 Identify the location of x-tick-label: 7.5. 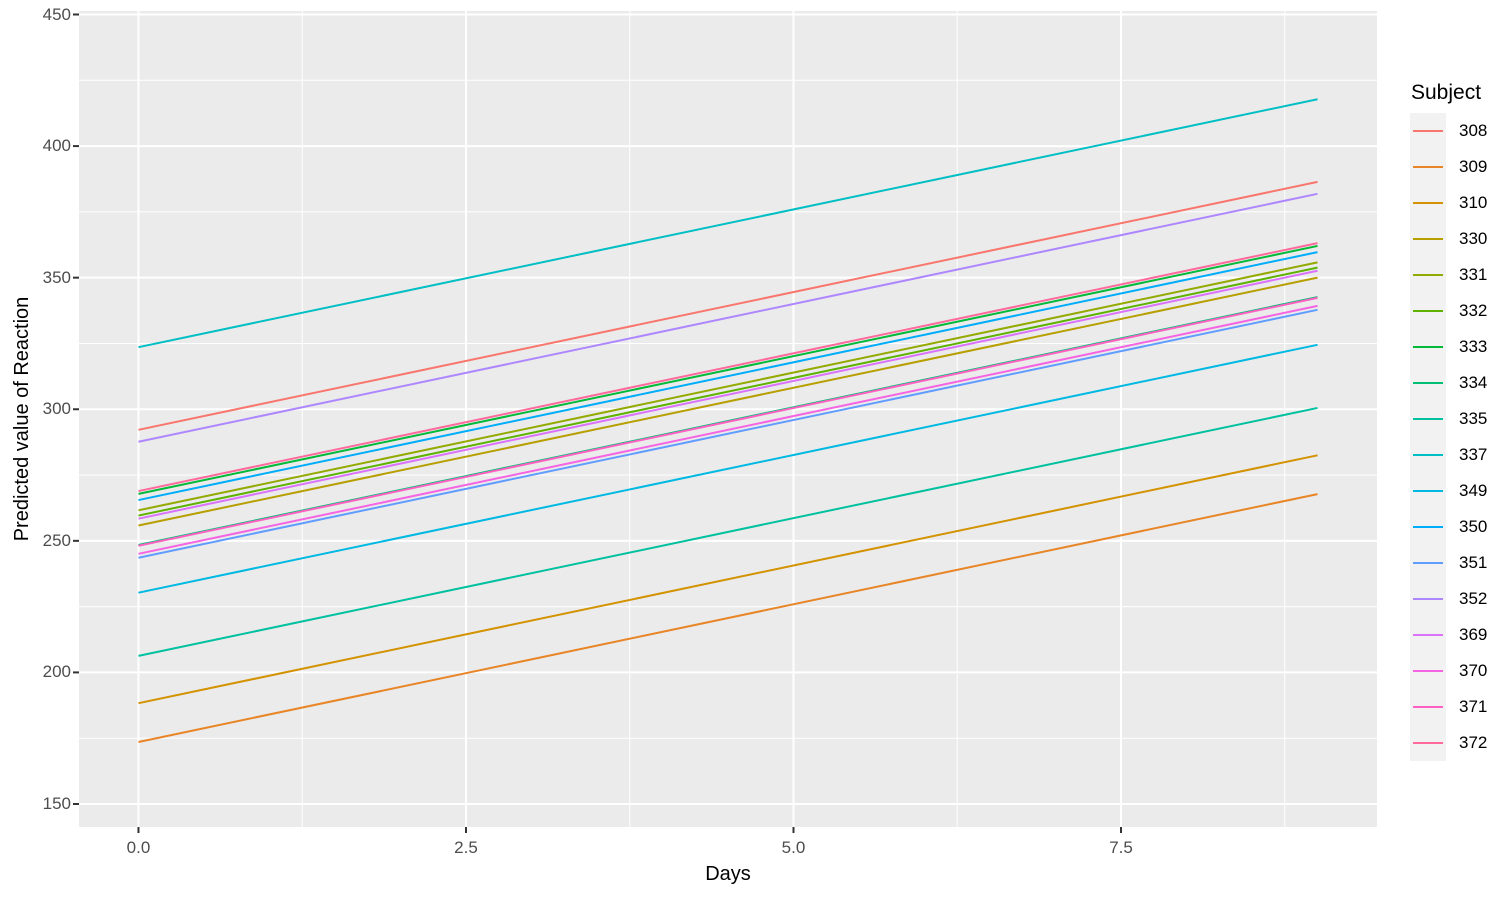
(1121, 847).